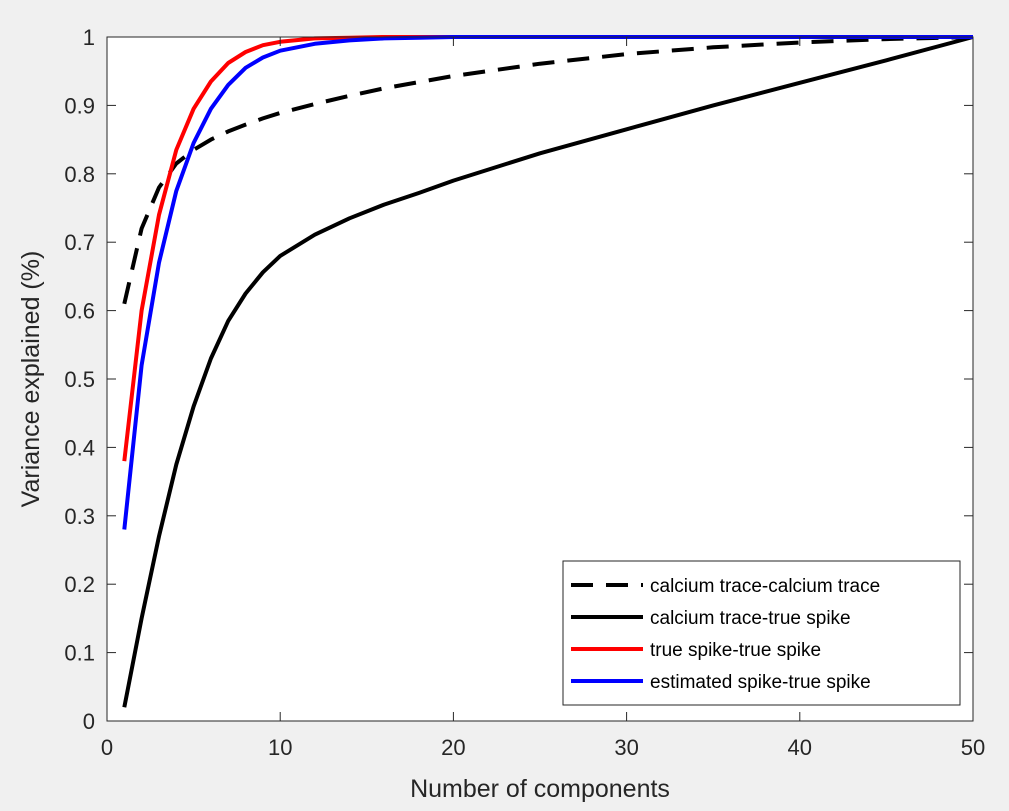 This screenshot has width=1009, height=811. I want to click on x-tick-label: 50, so click(973, 747).